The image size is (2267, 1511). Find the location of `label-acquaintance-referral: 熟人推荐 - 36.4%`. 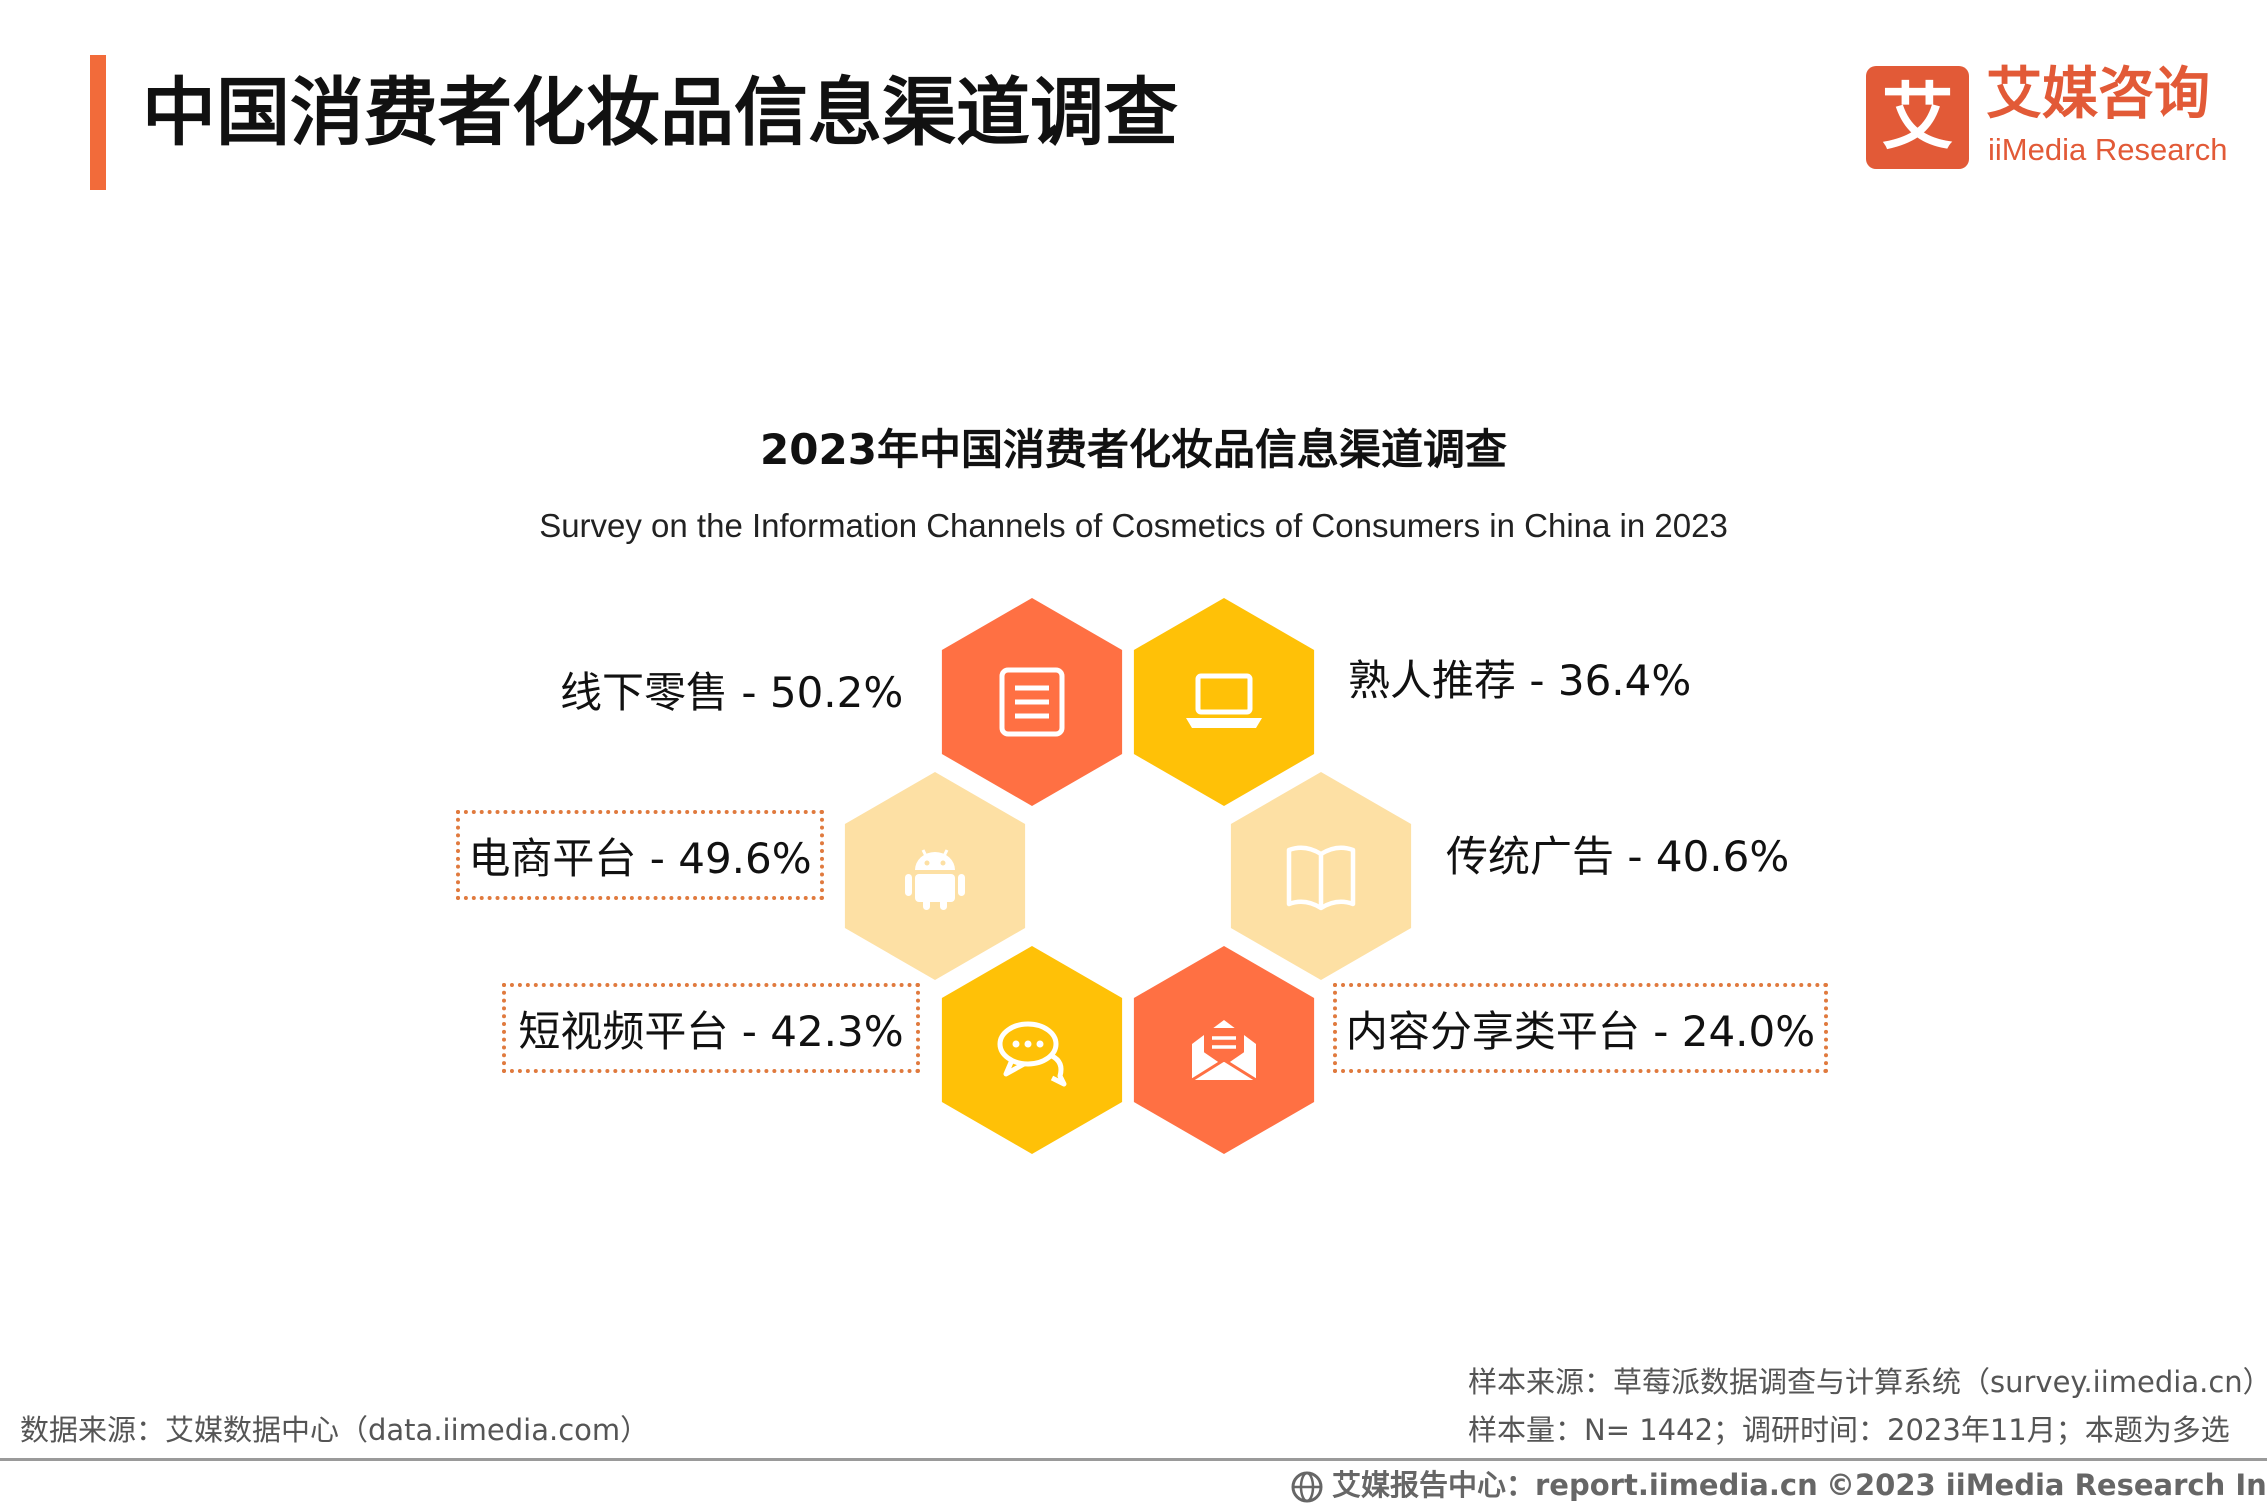

label-acquaintance-referral: 熟人推荐 - 36.4% is located at coordinates (1520, 680).